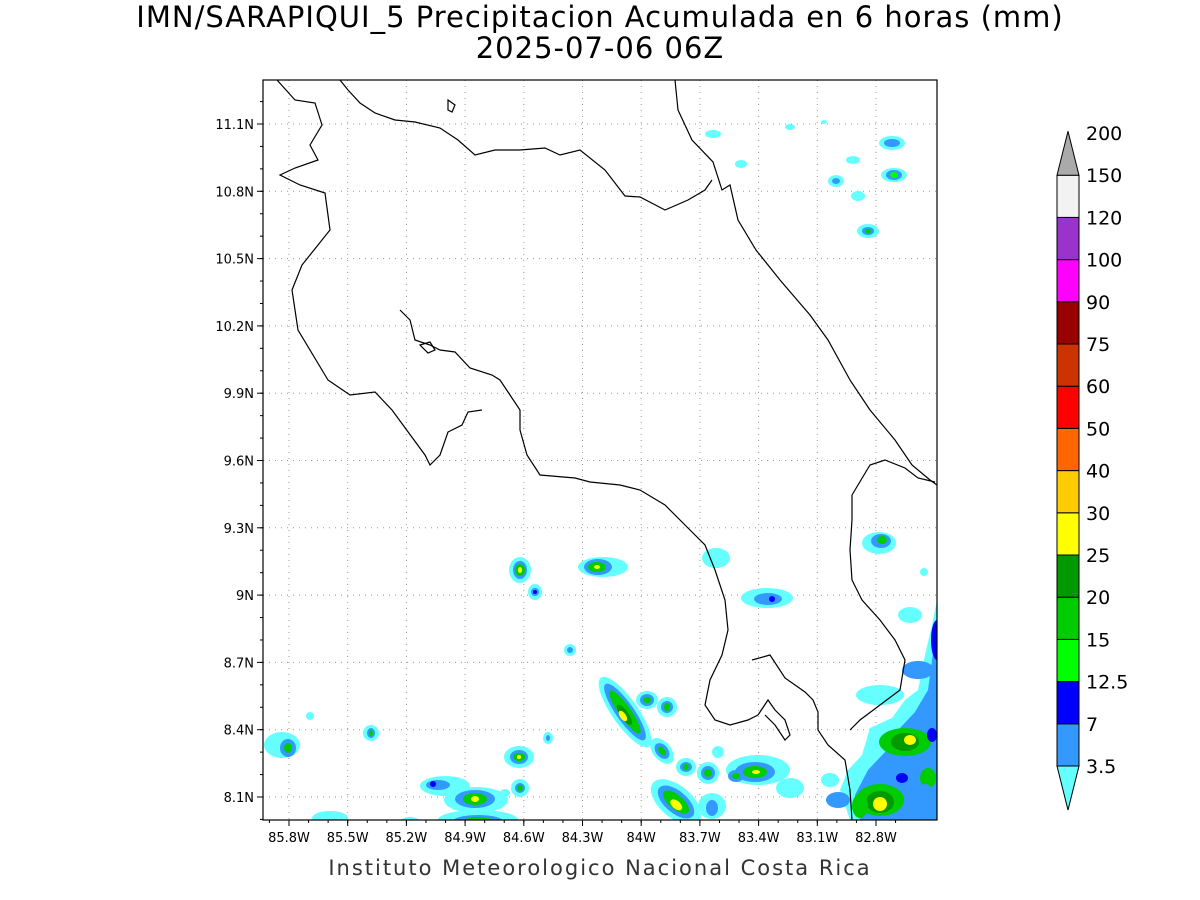 This screenshot has height=900, width=1200. I want to click on colorbar-label: 30, so click(1098, 514).